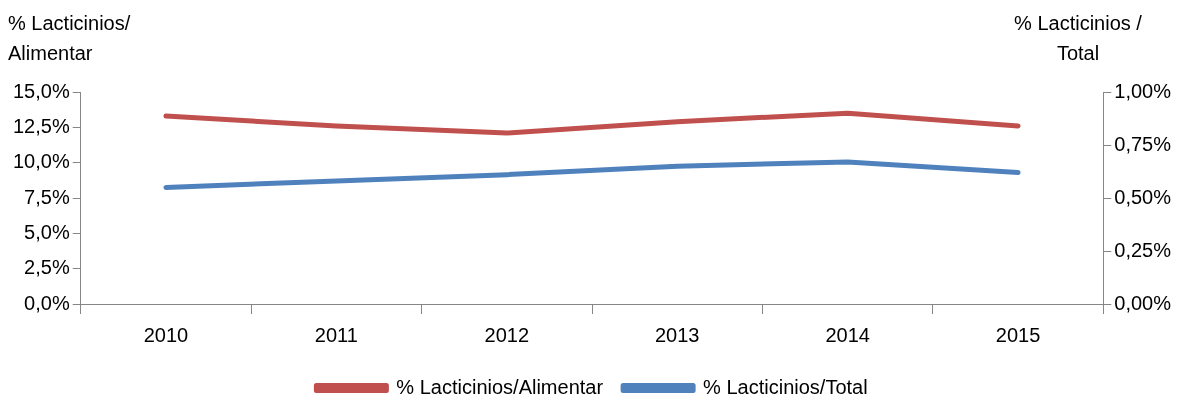 This screenshot has height=412, width=1188. Describe the element at coordinates (1078, 38) in the screenshot. I see `y2-axis-title: % Lacticinios / Total` at that location.